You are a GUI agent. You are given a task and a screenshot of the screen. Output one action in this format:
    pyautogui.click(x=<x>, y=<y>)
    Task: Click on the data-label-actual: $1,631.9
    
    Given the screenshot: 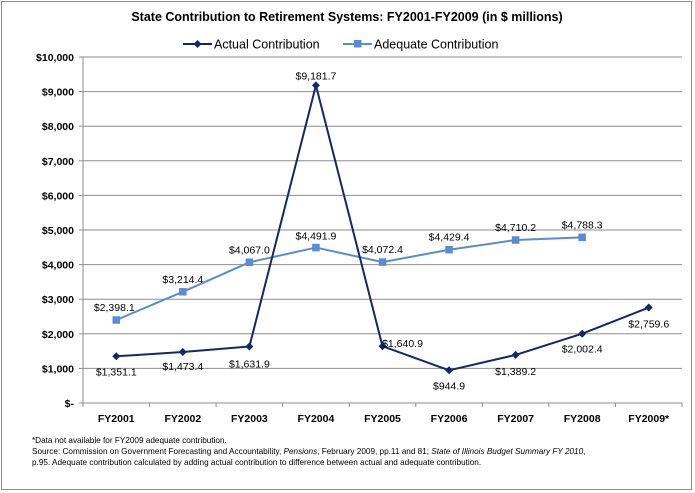 What is the action you would take?
    pyautogui.click(x=249, y=365)
    